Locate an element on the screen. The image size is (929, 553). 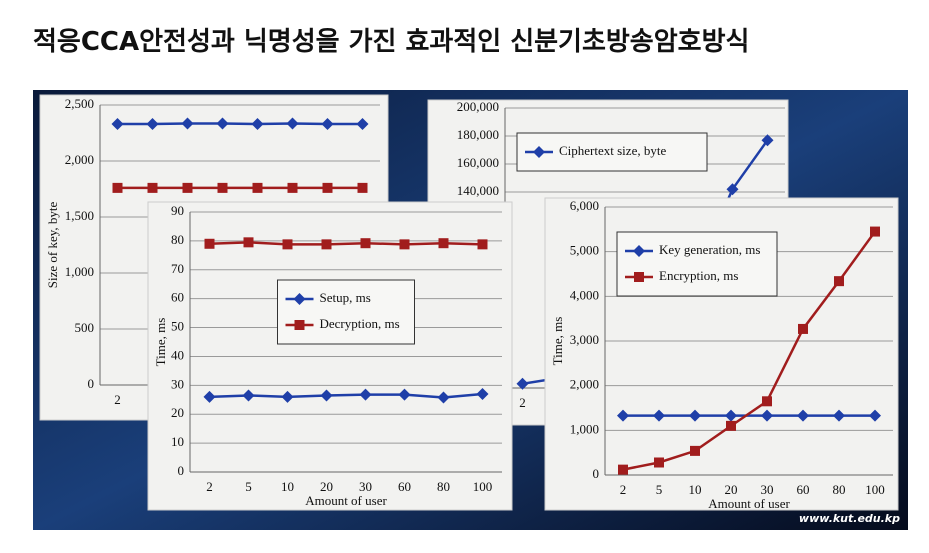
y-tick-label: 500 is located at coordinates (85, 327).